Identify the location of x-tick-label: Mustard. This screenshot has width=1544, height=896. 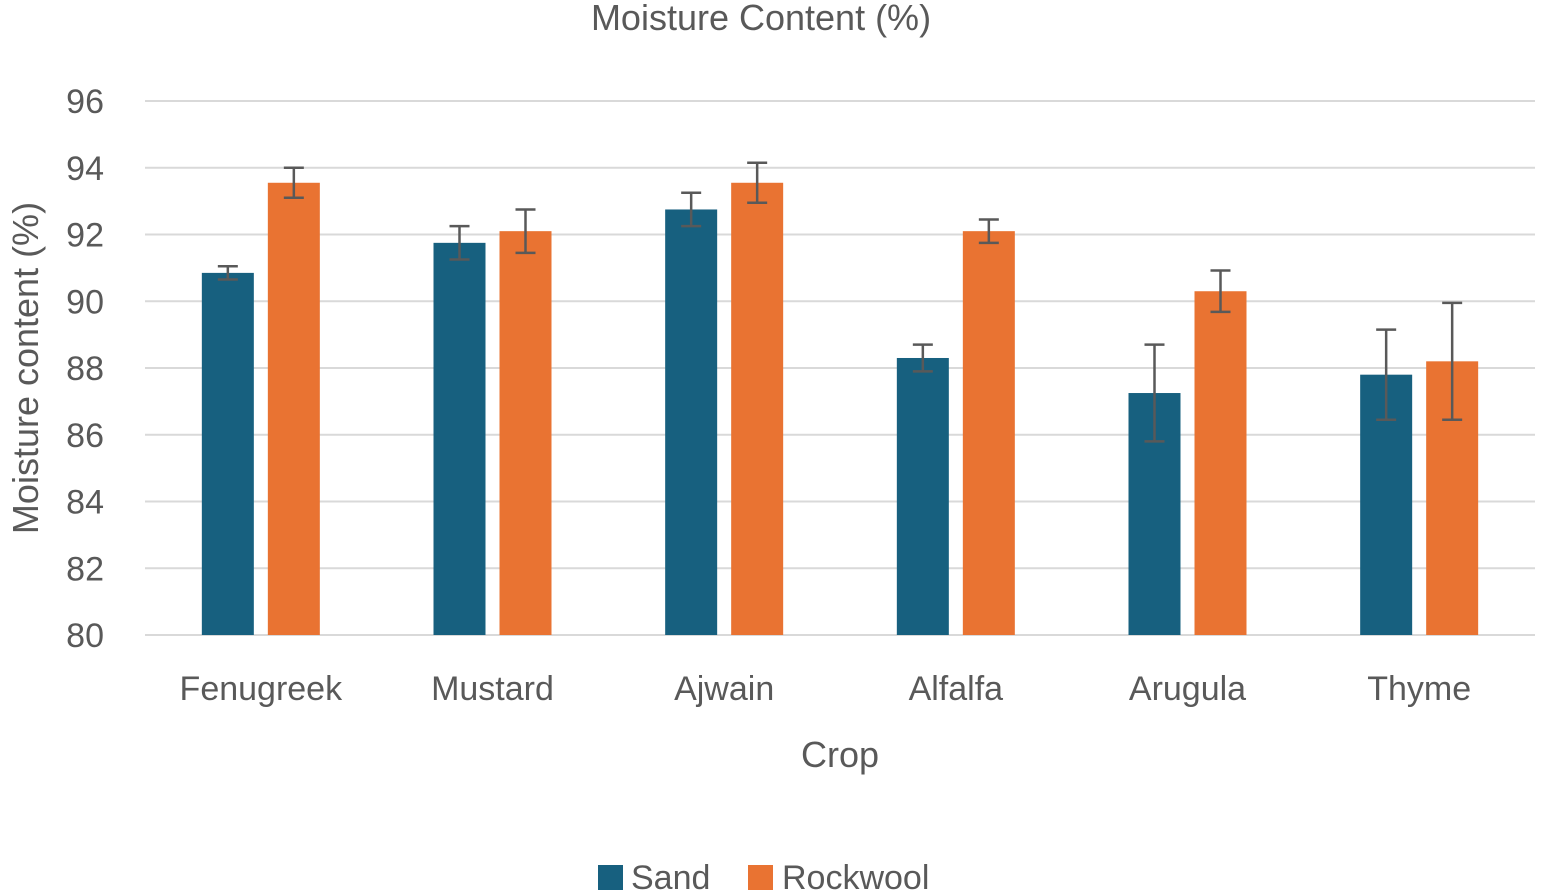
(492, 689).